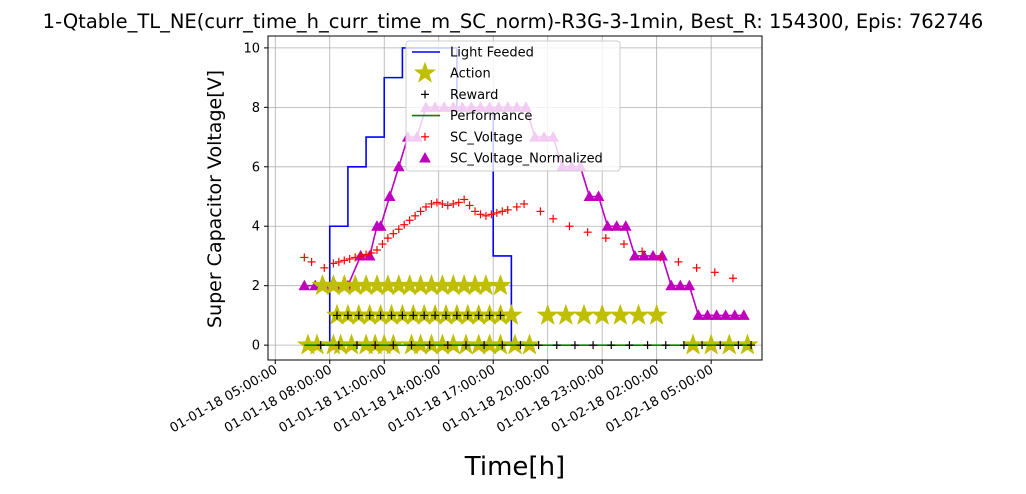 This screenshot has height=494, width=1026. Describe the element at coordinates (474, 95) in the screenshot. I see `legend-label-reward: Reward` at that location.